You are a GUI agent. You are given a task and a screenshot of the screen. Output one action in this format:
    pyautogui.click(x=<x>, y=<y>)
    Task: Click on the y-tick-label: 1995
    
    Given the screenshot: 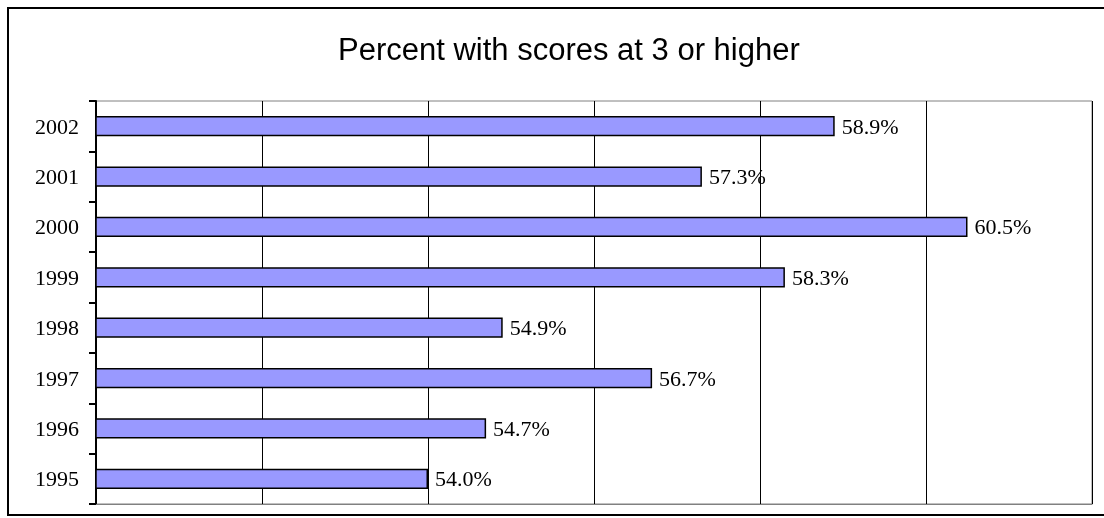 What is the action you would take?
    pyautogui.click(x=57, y=479)
    